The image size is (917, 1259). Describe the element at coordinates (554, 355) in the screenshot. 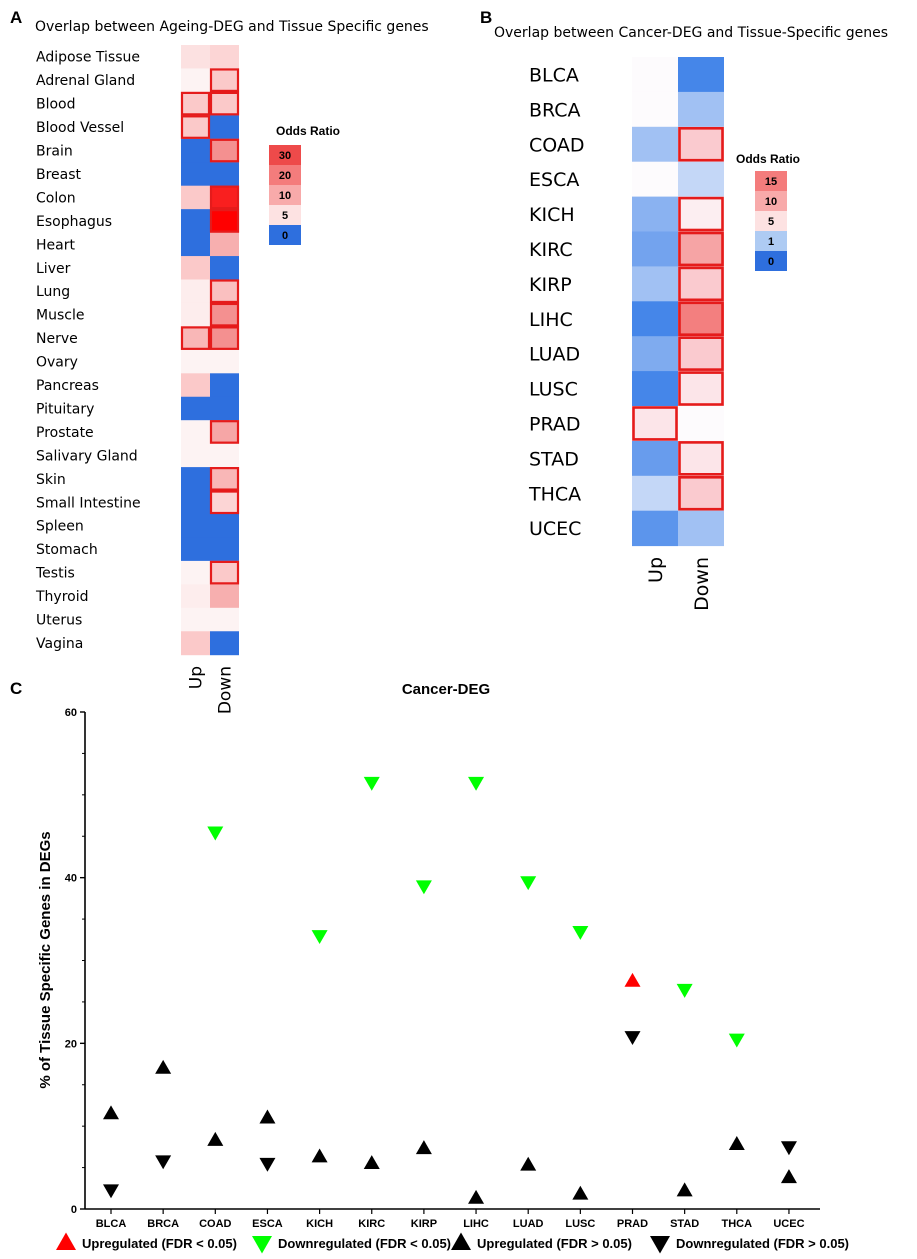

I see `heatmap-b-row-label: LUAD` at that location.